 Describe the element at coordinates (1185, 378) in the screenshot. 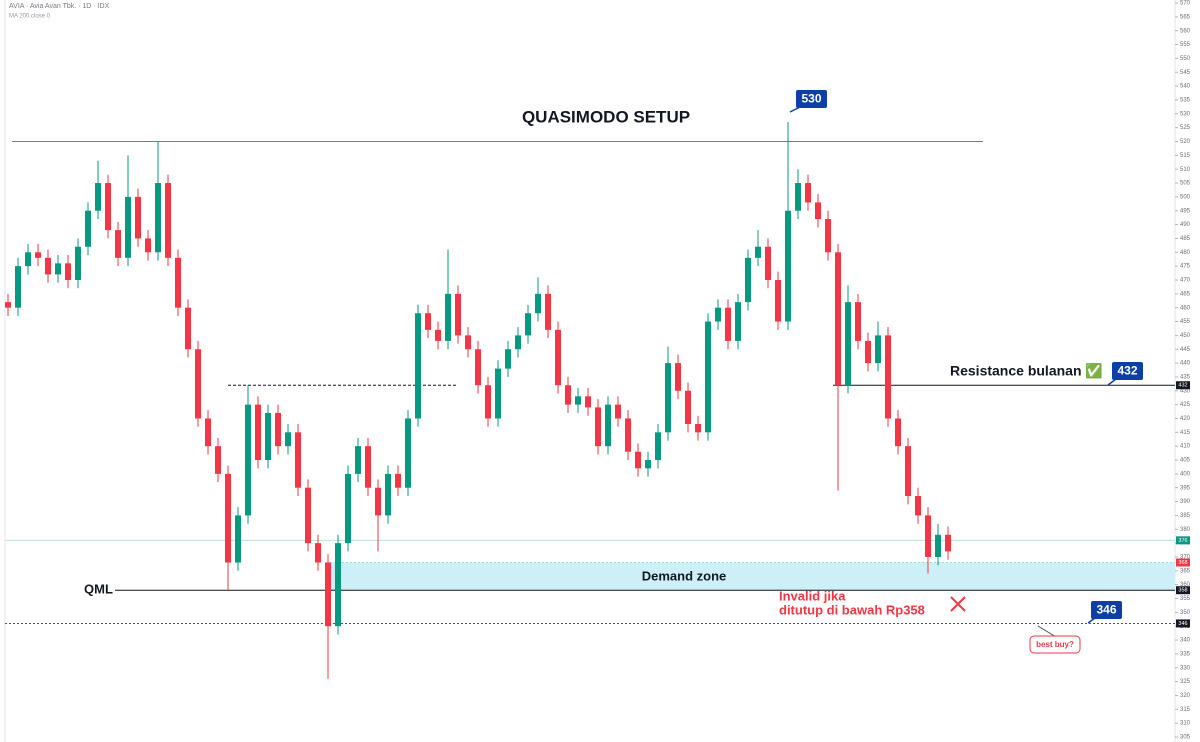

I see `y-tick-label: 435` at that location.